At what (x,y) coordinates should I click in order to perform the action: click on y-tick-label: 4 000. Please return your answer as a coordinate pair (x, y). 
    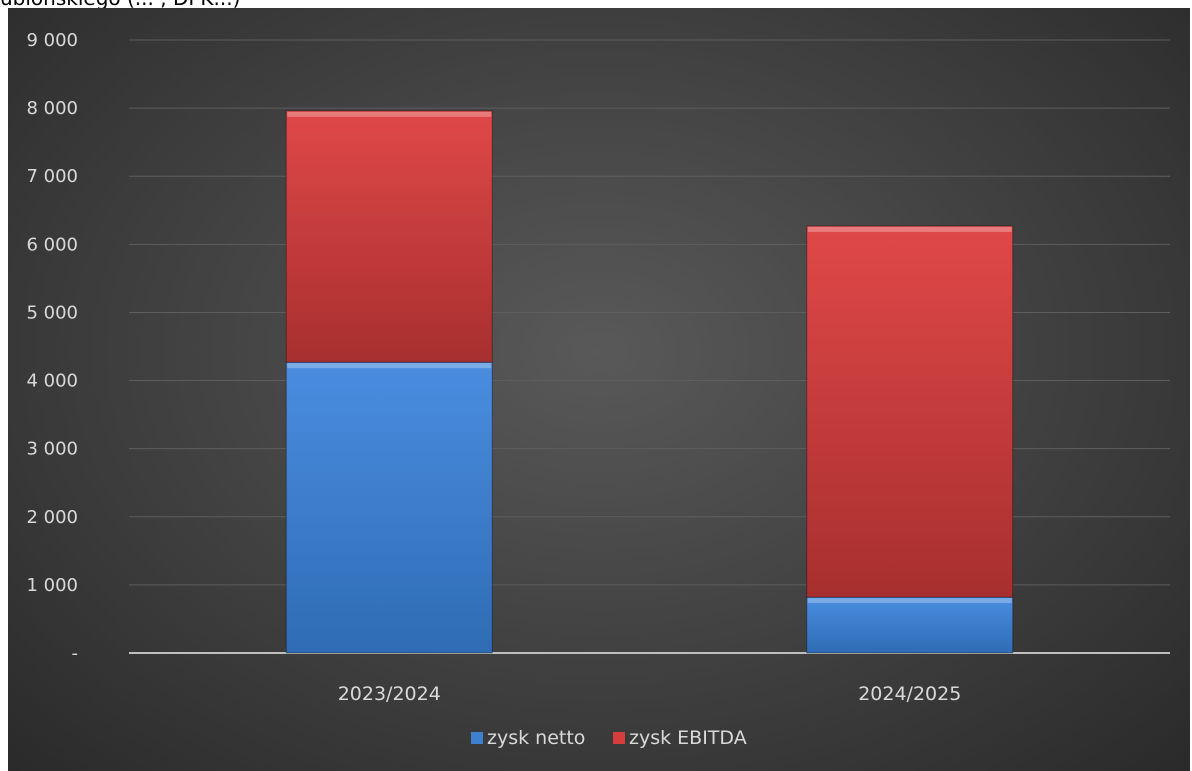
    Looking at the image, I should click on (52, 381).